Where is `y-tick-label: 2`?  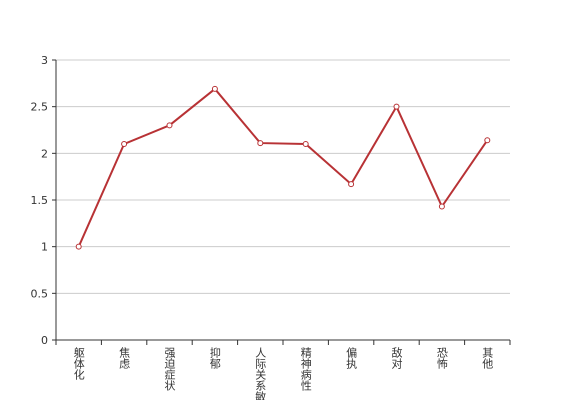
y-tick-label: 2 is located at coordinates (44, 153).